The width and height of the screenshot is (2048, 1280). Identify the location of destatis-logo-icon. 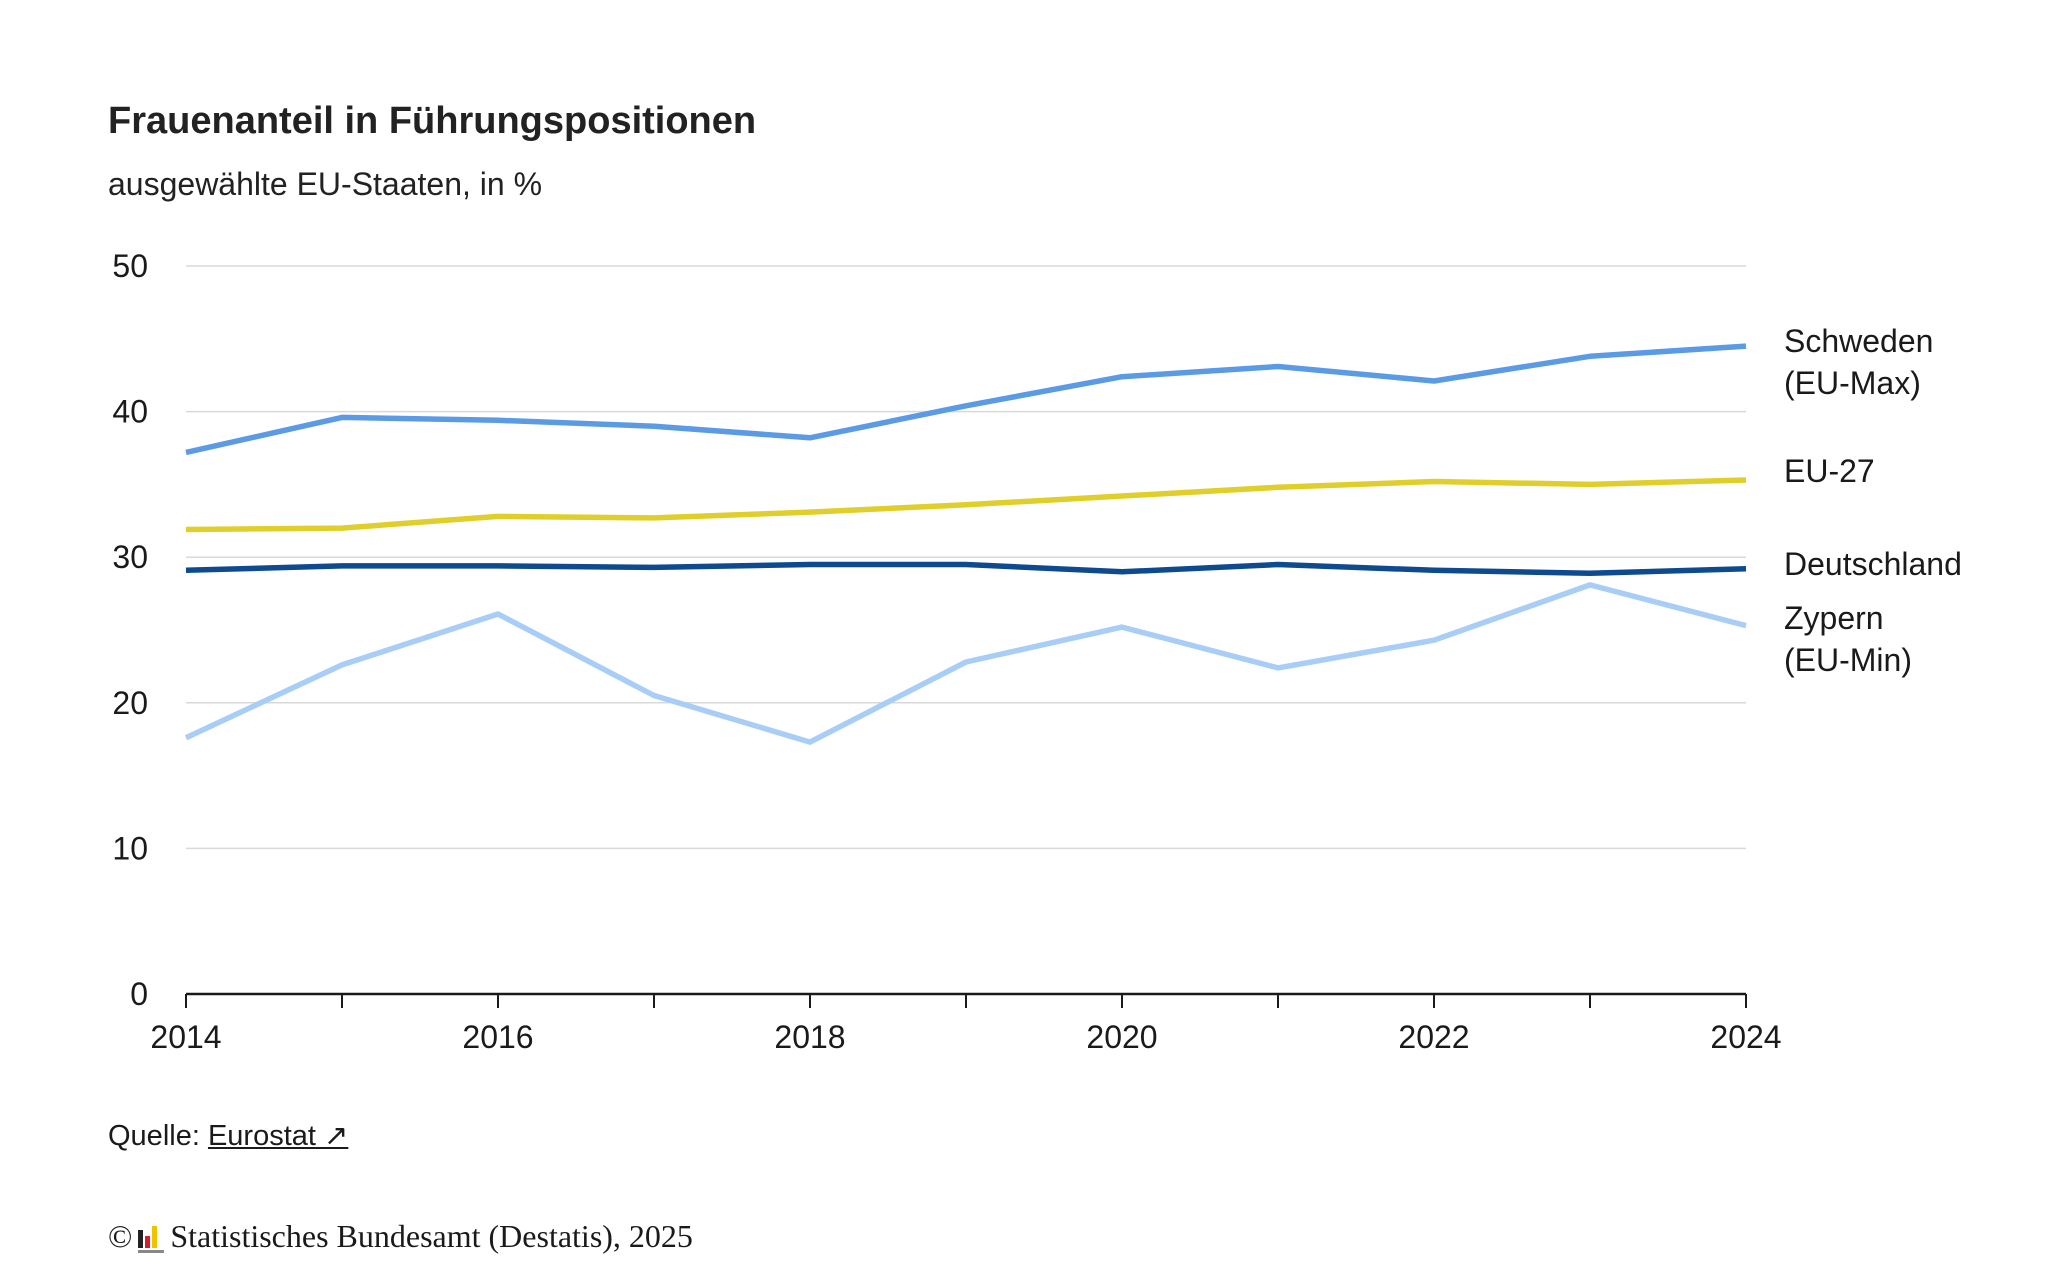
(151, 1239).